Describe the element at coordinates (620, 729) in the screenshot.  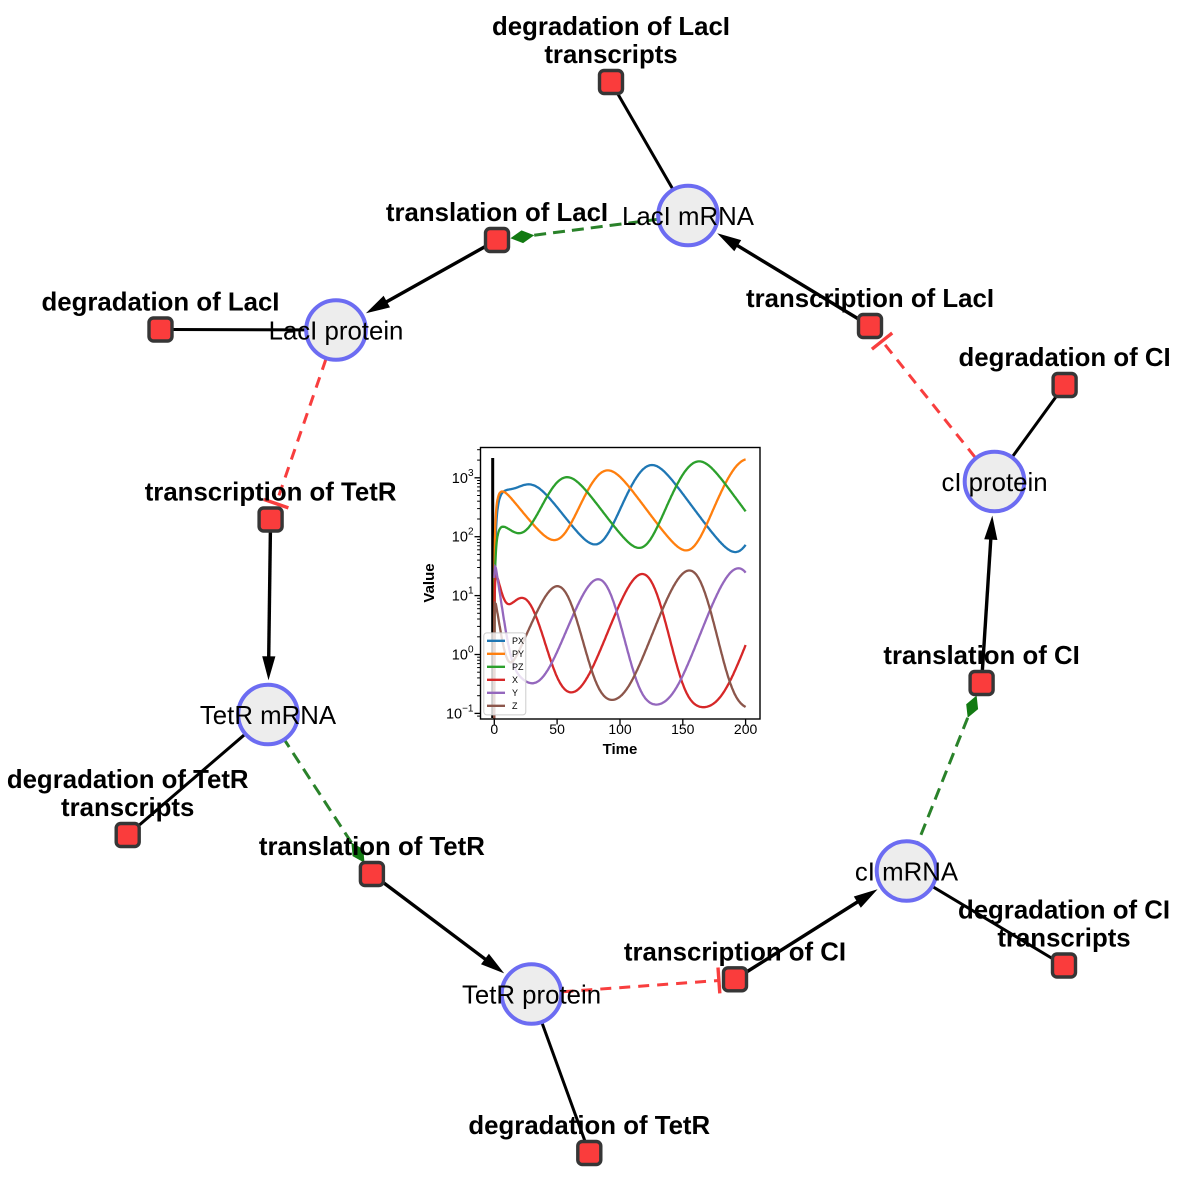
I see `svg-text: 100` at that location.